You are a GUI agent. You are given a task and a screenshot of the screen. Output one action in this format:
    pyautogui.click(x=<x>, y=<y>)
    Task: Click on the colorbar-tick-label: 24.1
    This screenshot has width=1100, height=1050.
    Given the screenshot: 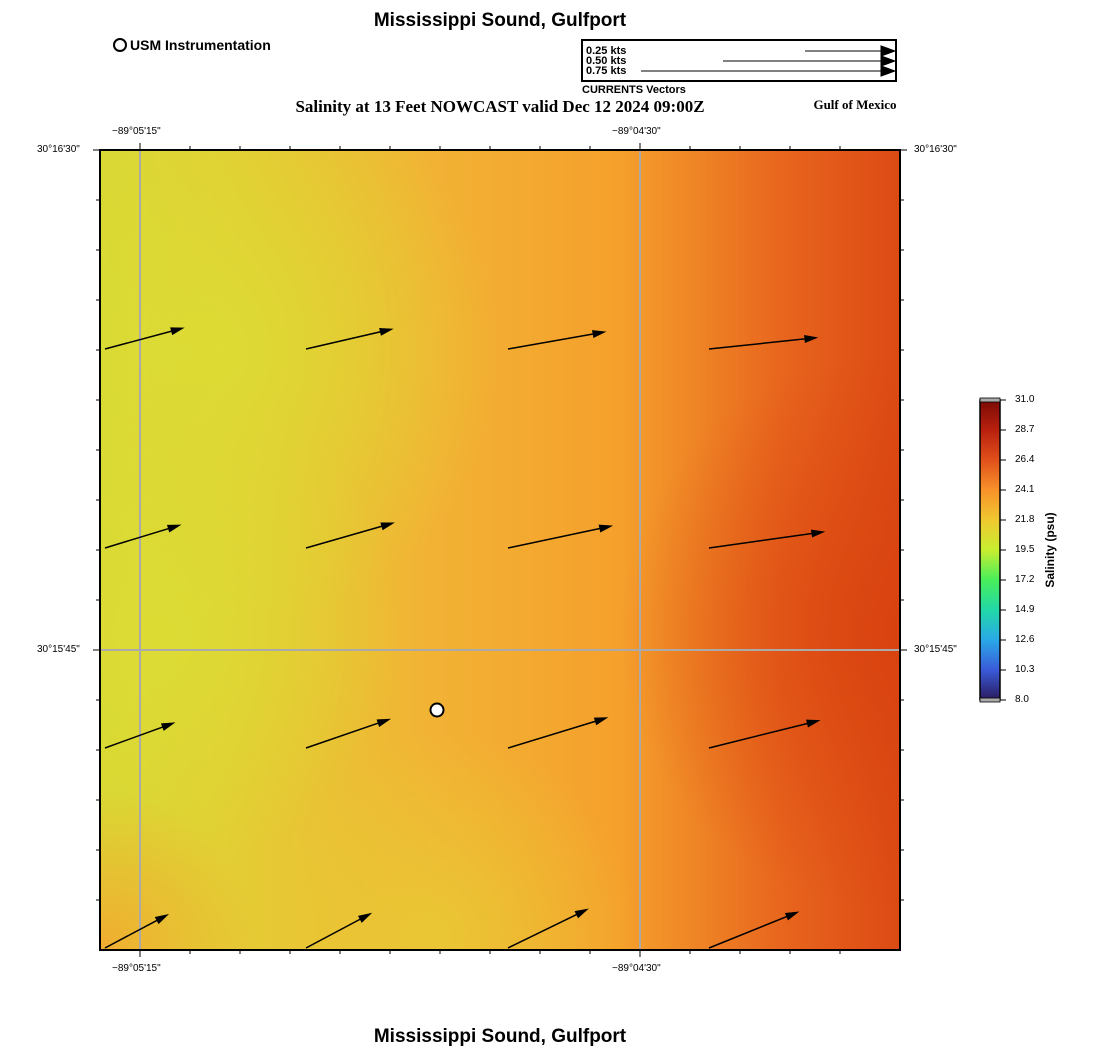 What is the action you would take?
    pyautogui.click(x=1025, y=489)
    